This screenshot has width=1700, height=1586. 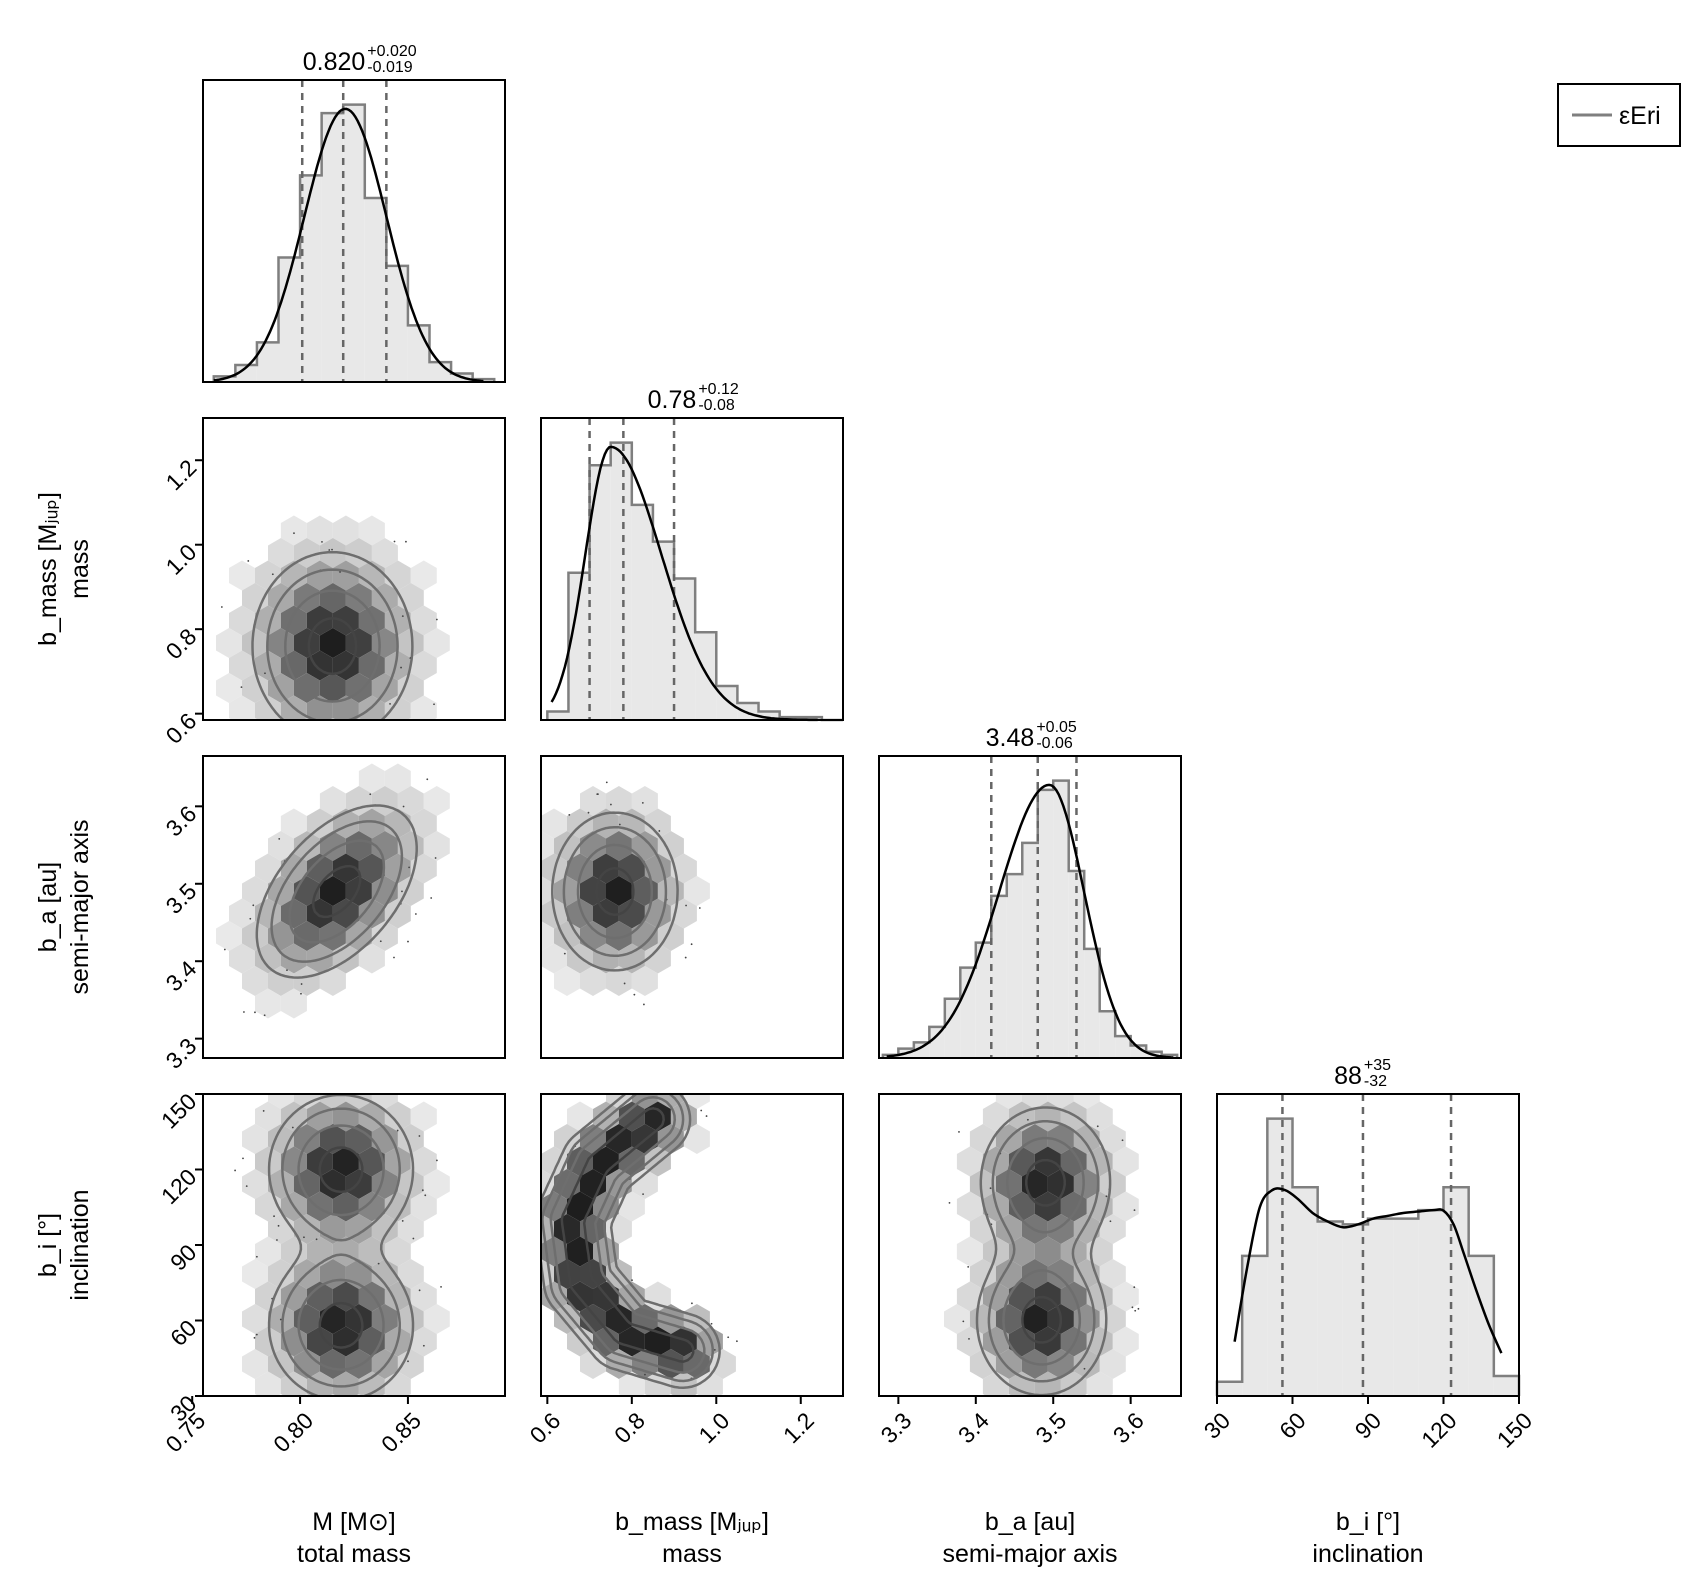 What do you see at coordinates (48, 907) in the screenshot?
I see `y-axis-title: b_a [au]` at bounding box center [48, 907].